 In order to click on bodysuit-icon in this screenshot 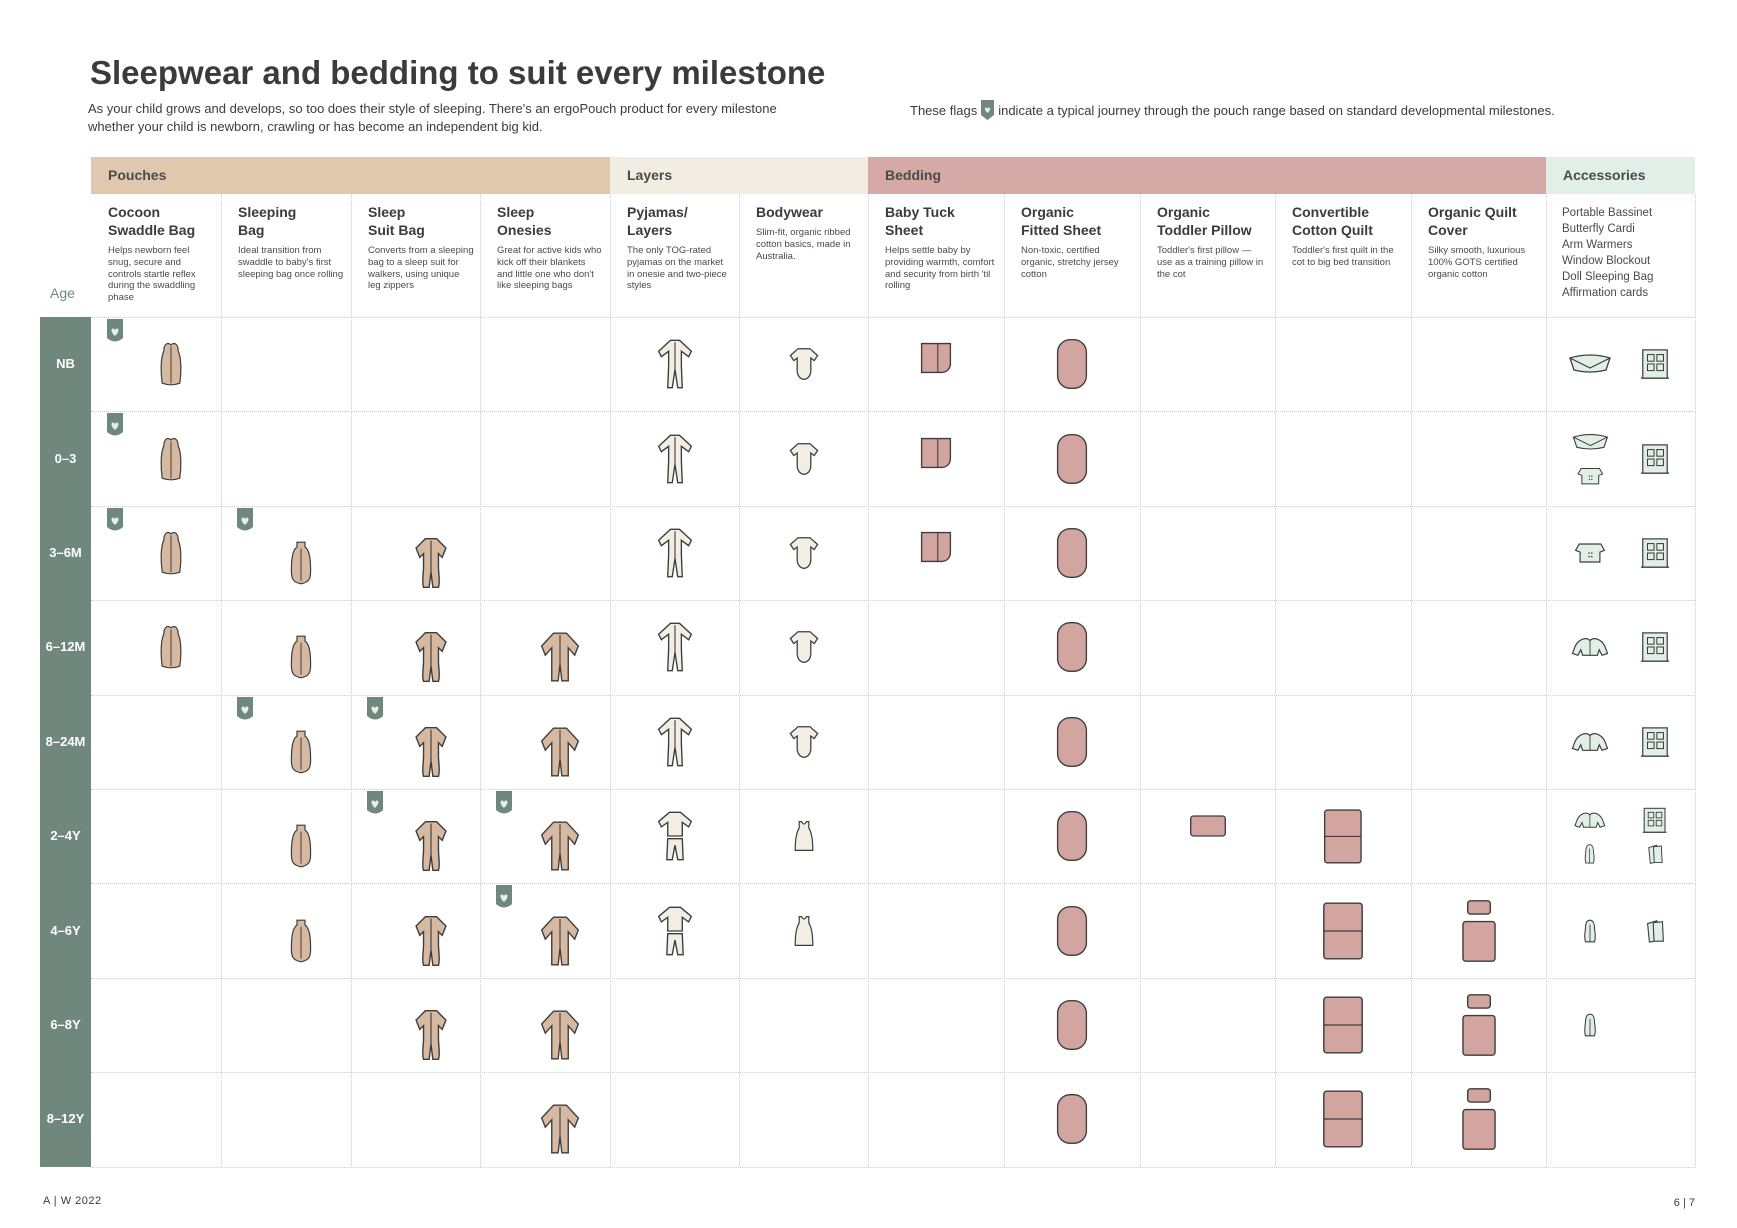, I will do `click(804, 647)`.